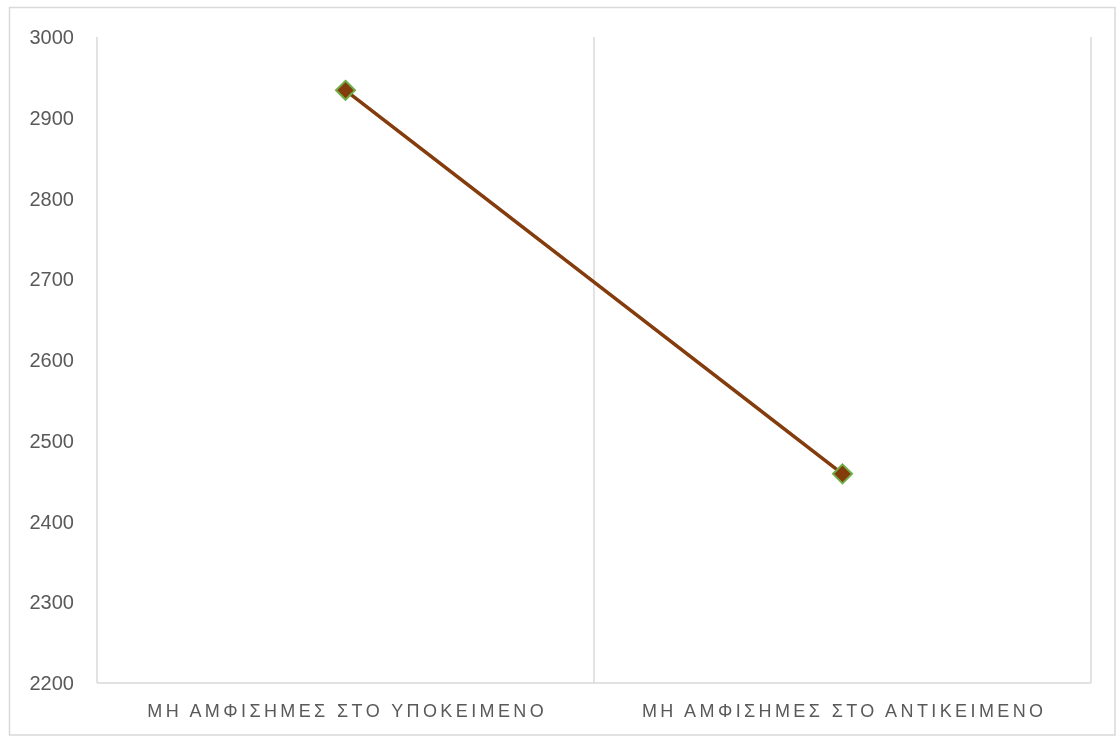 The width and height of the screenshot is (1116, 736). Describe the element at coordinates (51, 683) in the screenshot. I see `y-tick-label: 2200` at that location.